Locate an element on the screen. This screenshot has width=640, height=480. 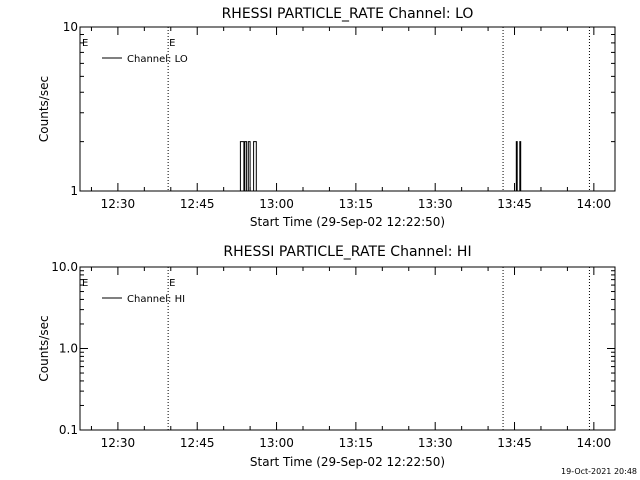
y-tick-label: 0.1 is located at coordinates (68, 430).